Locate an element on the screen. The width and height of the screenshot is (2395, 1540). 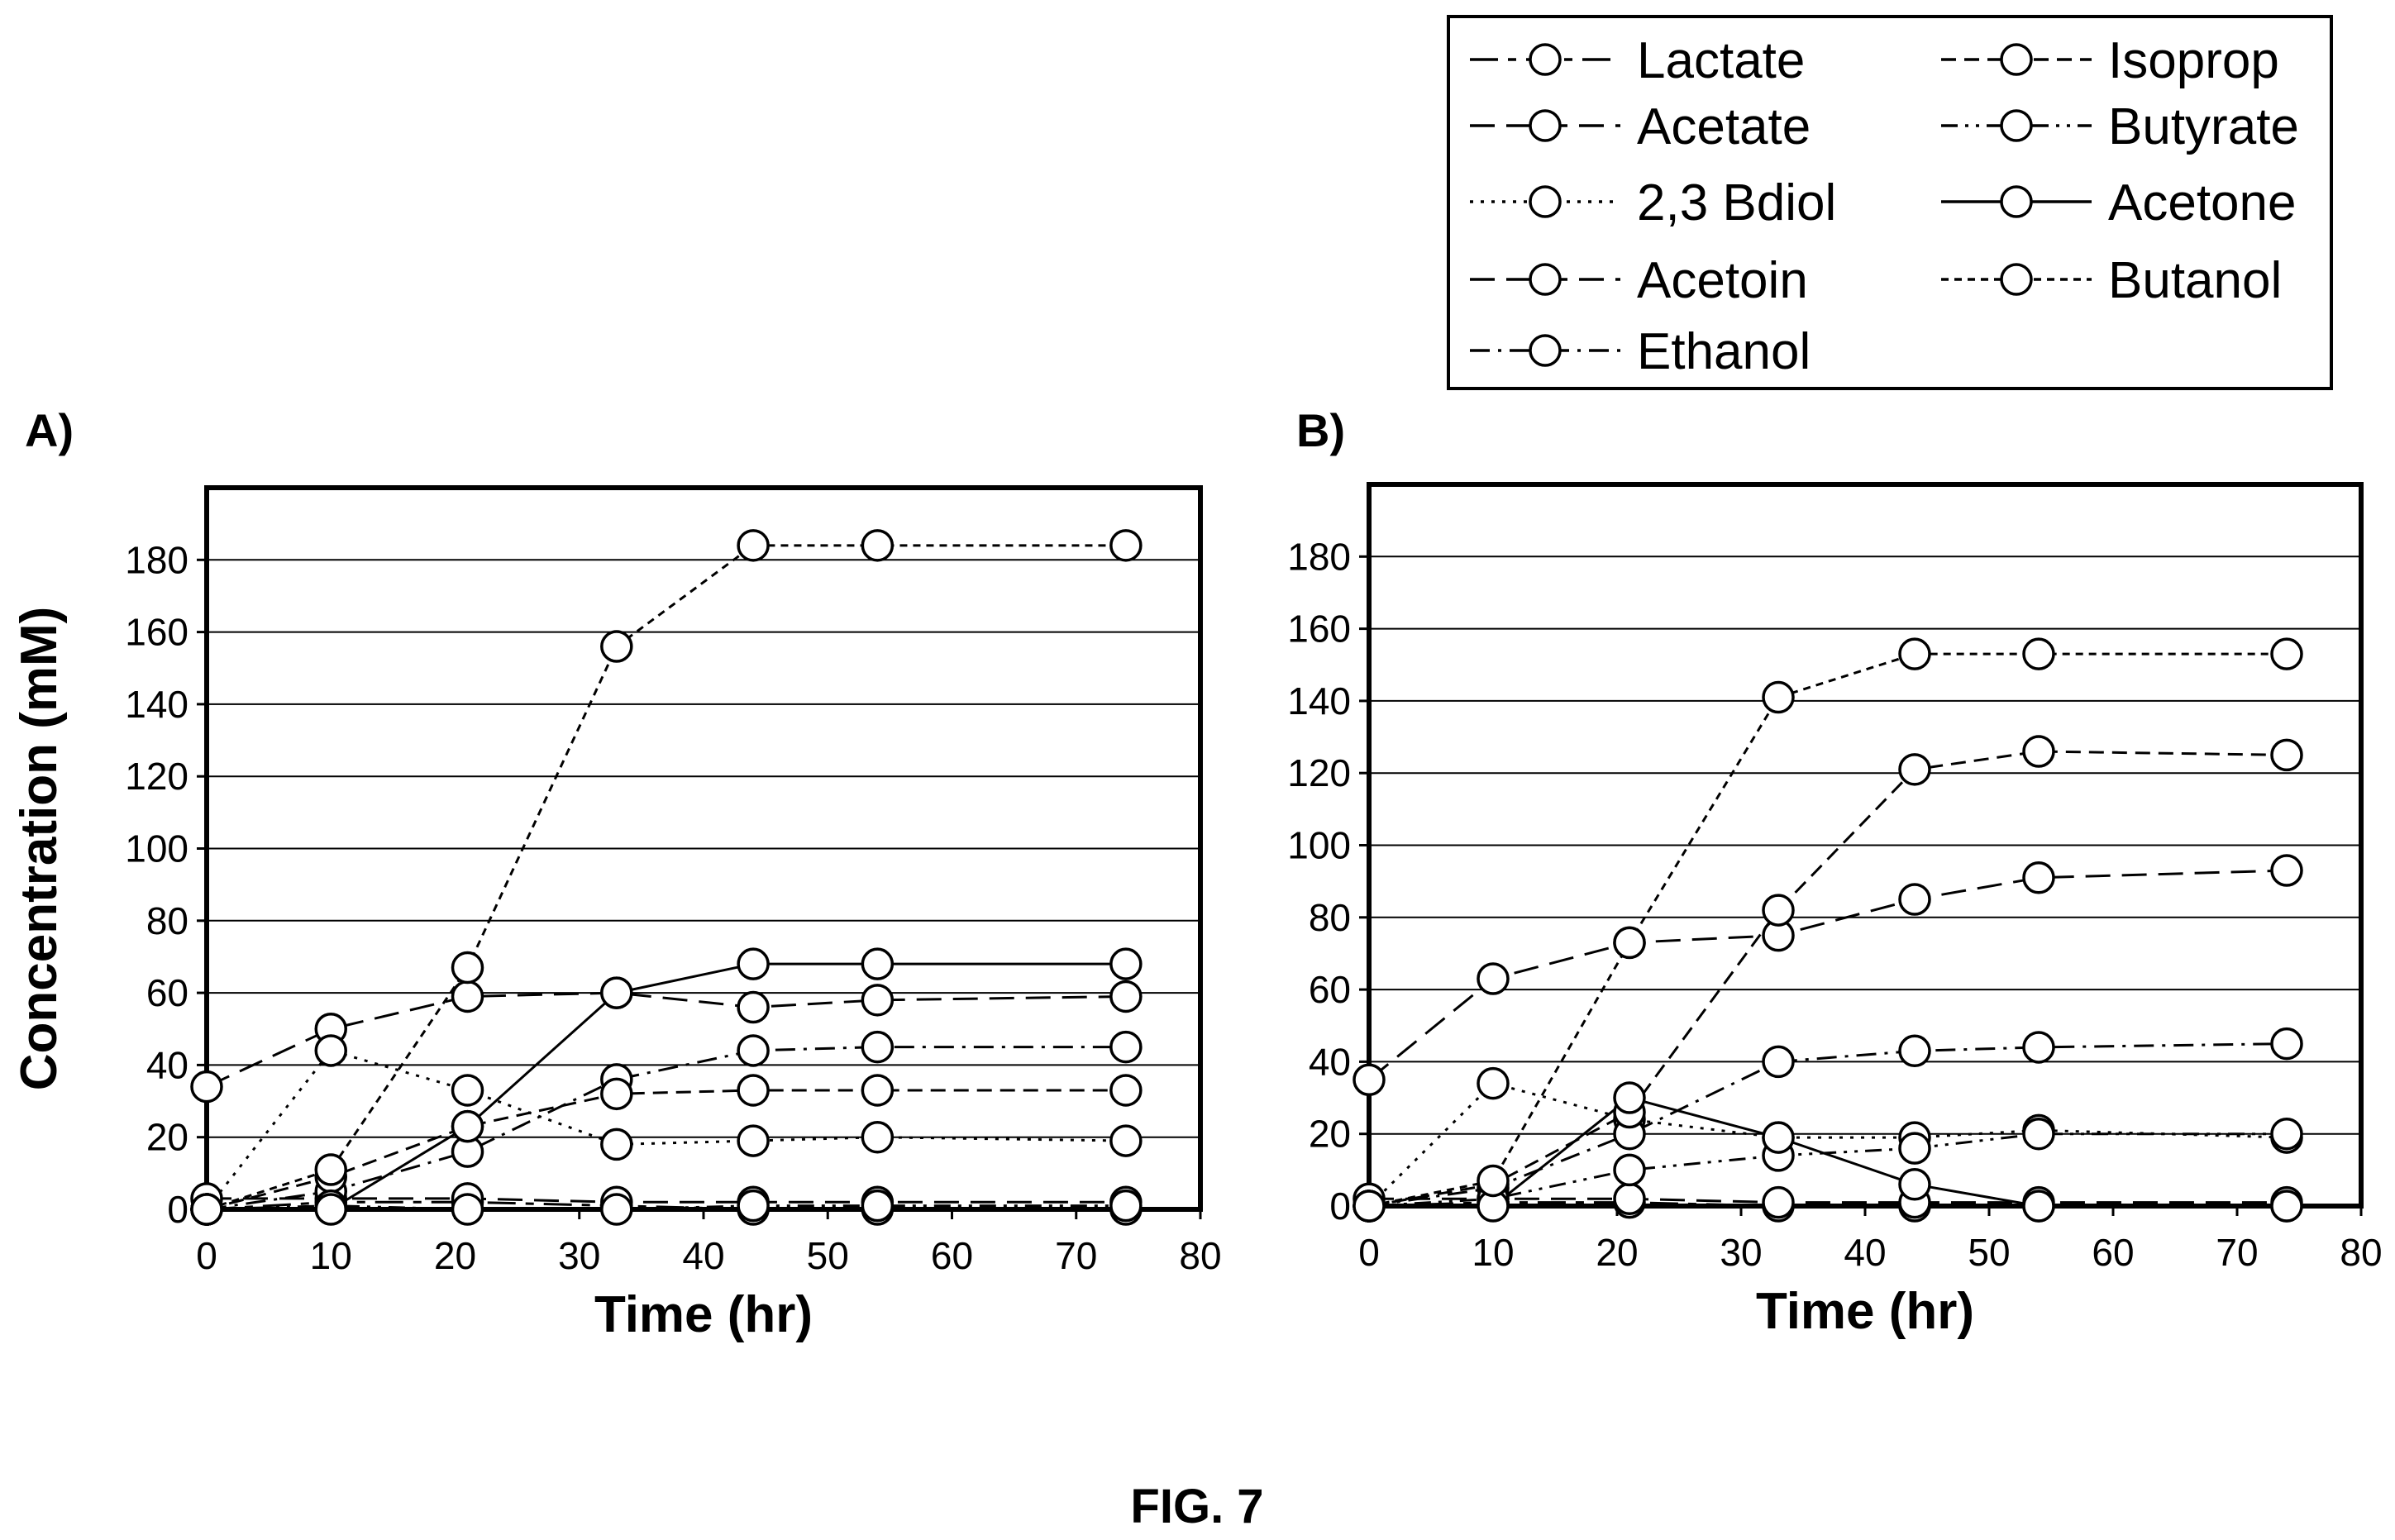
y-tick-label: 40 is located at coordinates (1330, 1061).